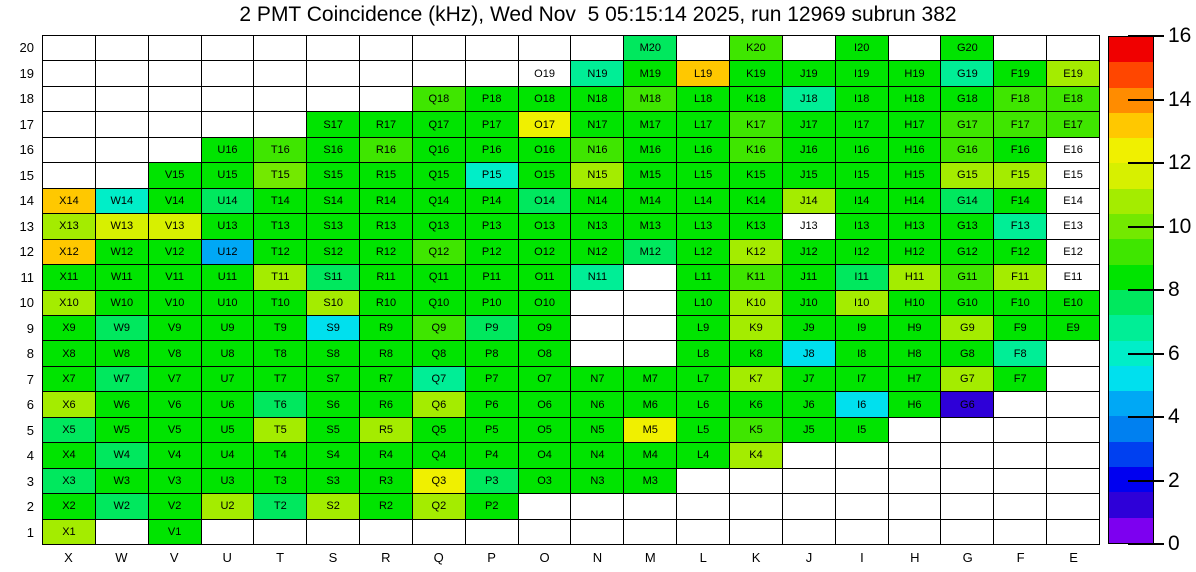 This screenshot has width=1196, height=572. What do you see at coordinates (967, 557) in the screenshot?
I see `x-axis-tick-label: G` at bounding box center [967, 557].